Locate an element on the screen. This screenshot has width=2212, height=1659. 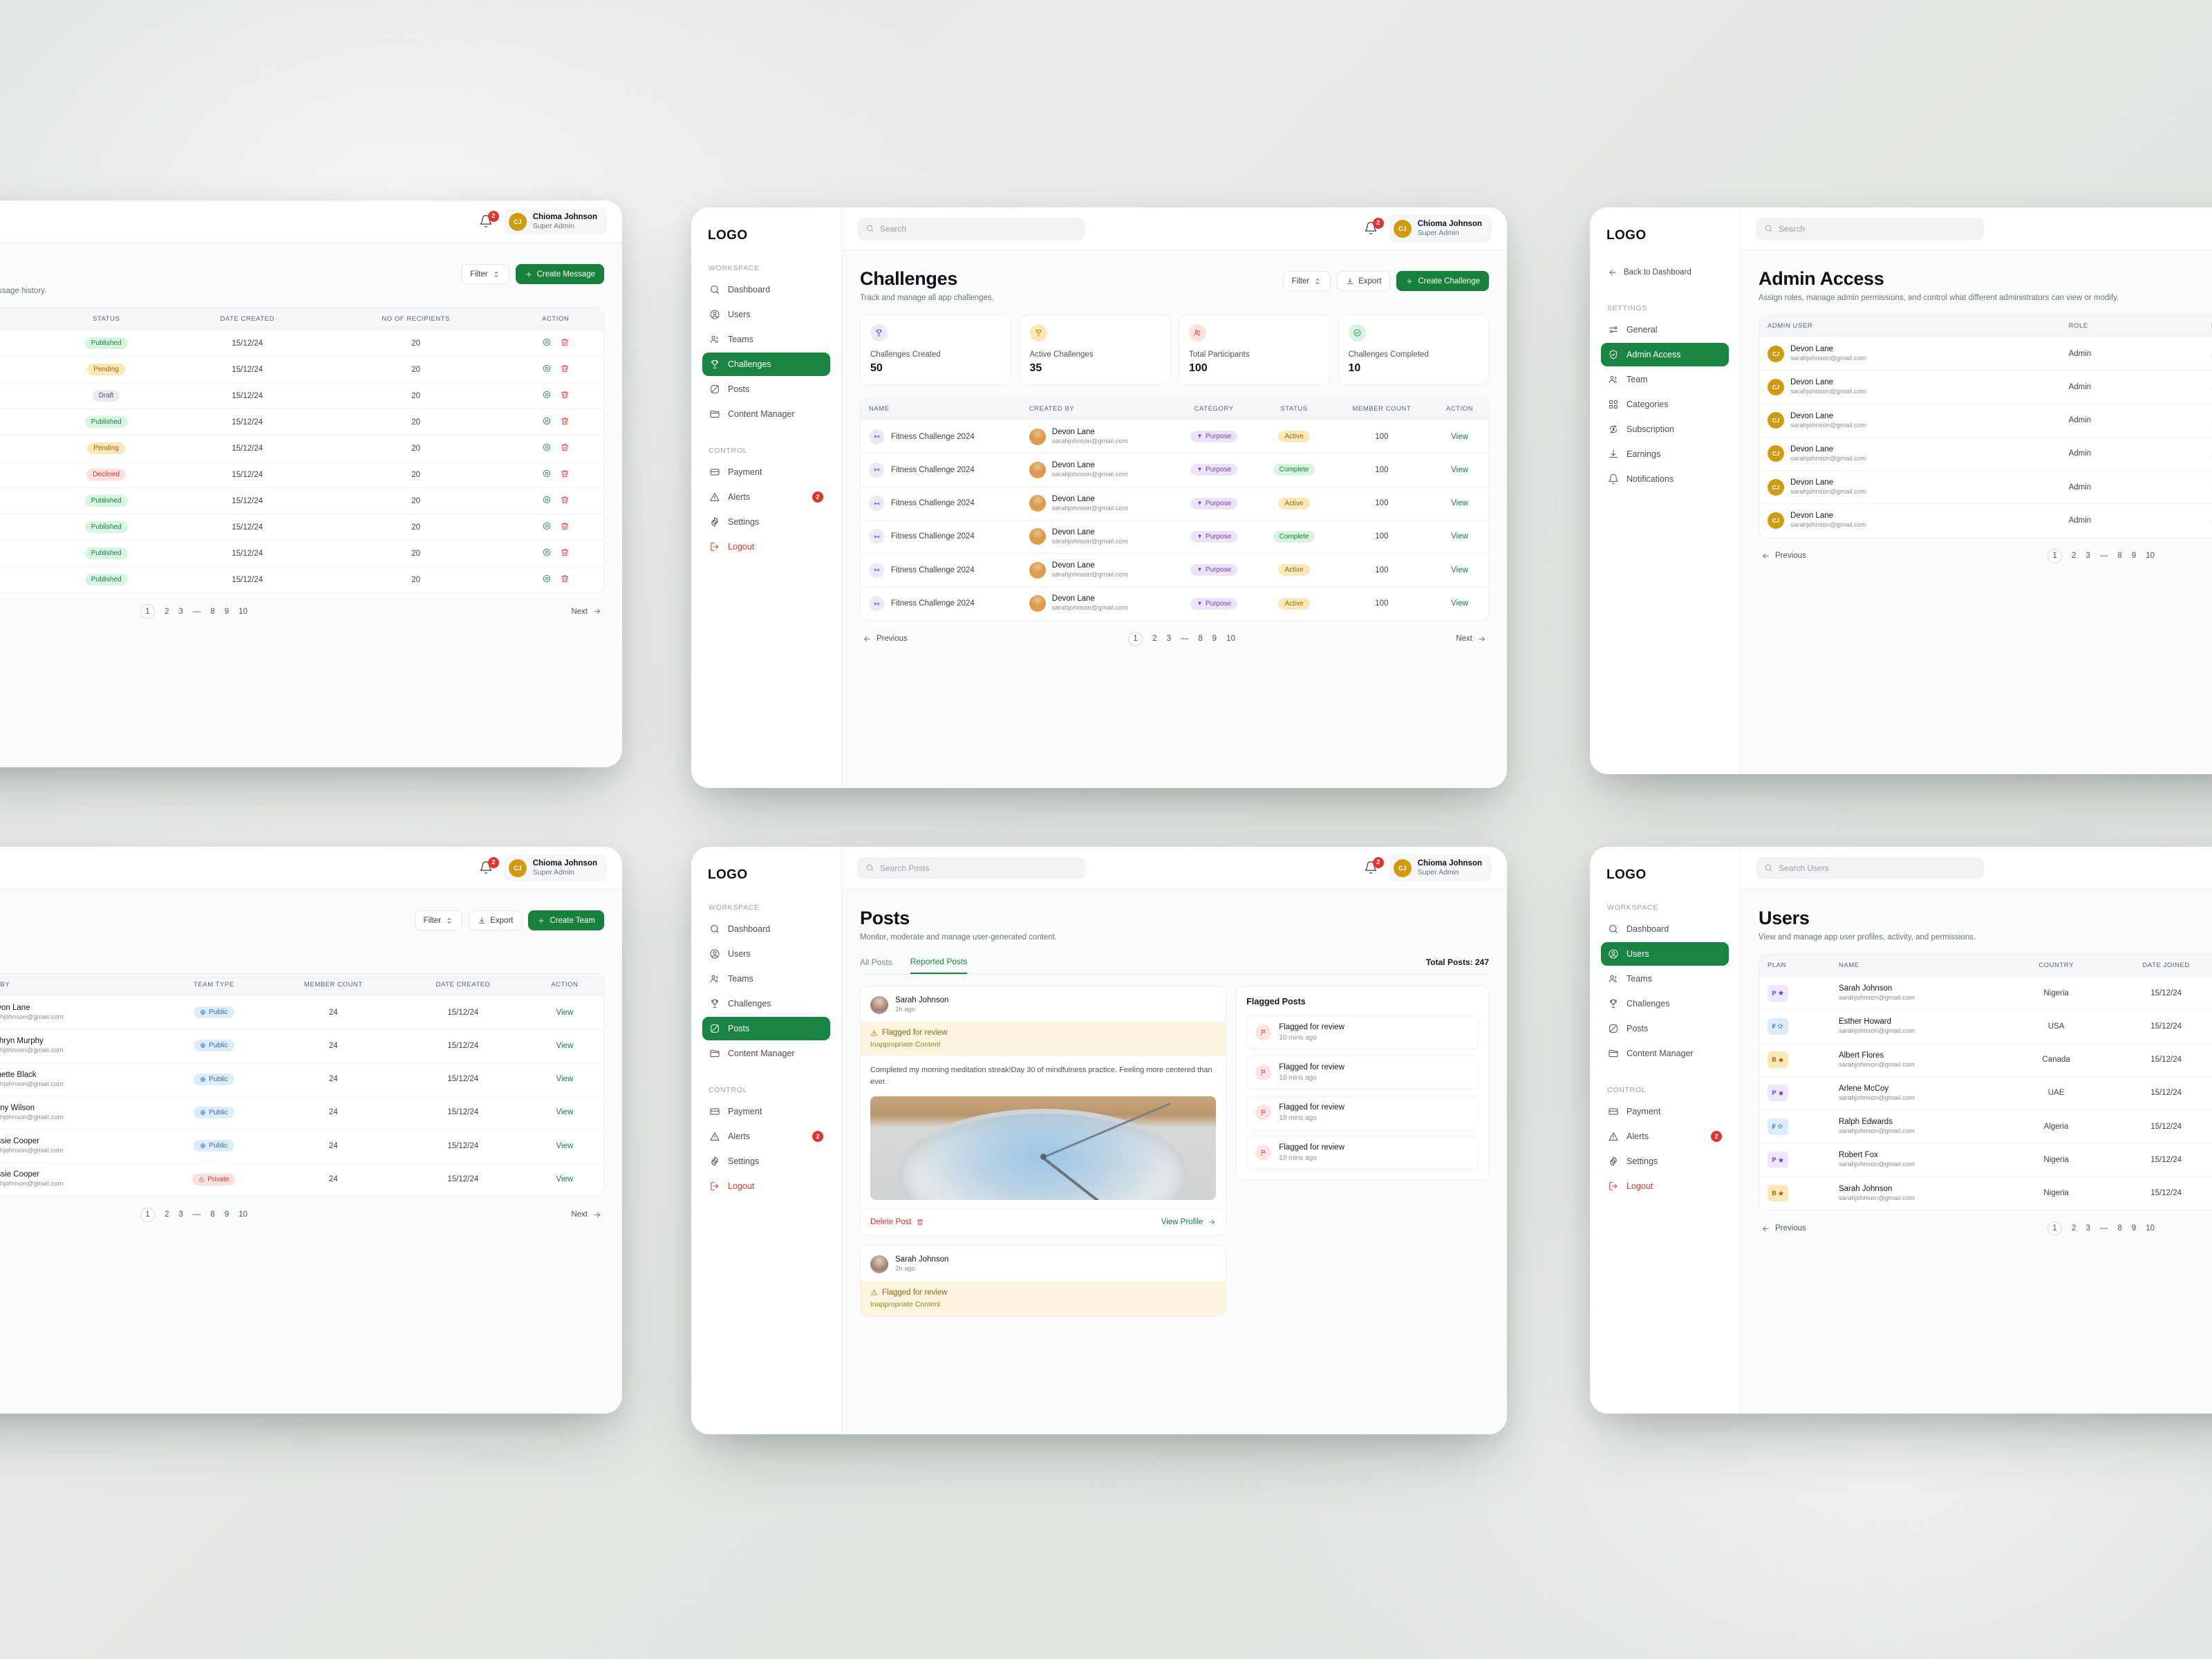
export-button: Export is located at coordinates (496, 920).